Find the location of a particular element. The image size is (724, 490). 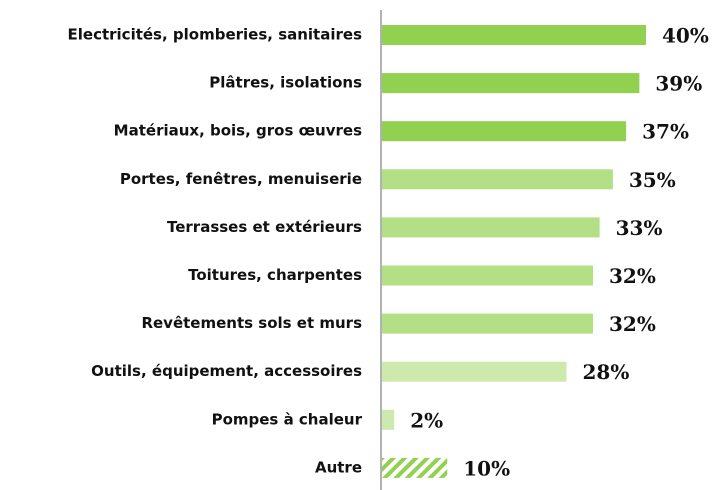

category-label: Matériaux, bois, gros œuvres is located at coordinates (238, 131).